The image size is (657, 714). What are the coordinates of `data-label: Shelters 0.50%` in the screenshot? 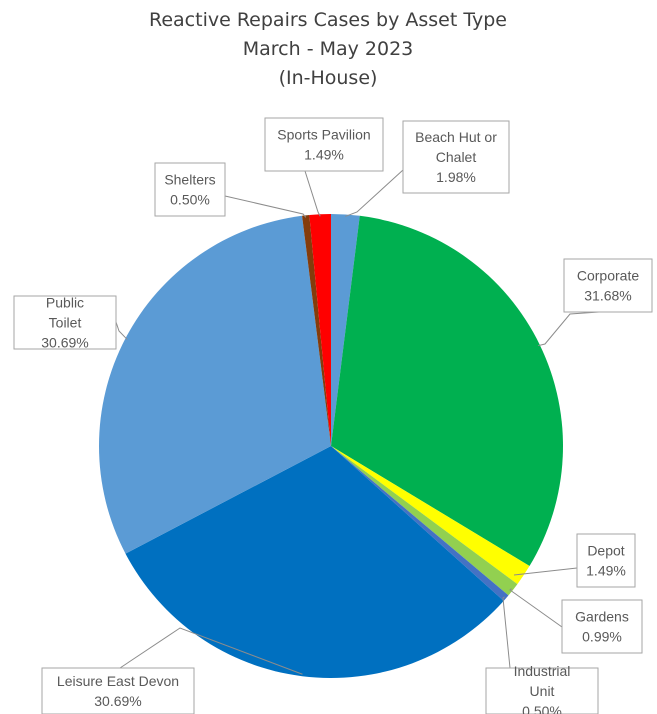 It's located at (190, 189).